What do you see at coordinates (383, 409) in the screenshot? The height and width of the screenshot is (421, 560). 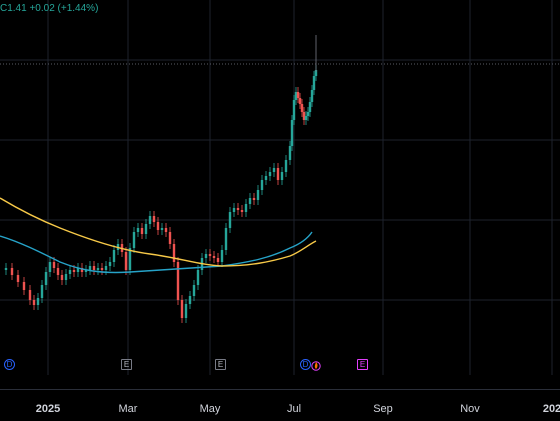 I see `time-axis-label: Sep` at bounding box center [383, 409].